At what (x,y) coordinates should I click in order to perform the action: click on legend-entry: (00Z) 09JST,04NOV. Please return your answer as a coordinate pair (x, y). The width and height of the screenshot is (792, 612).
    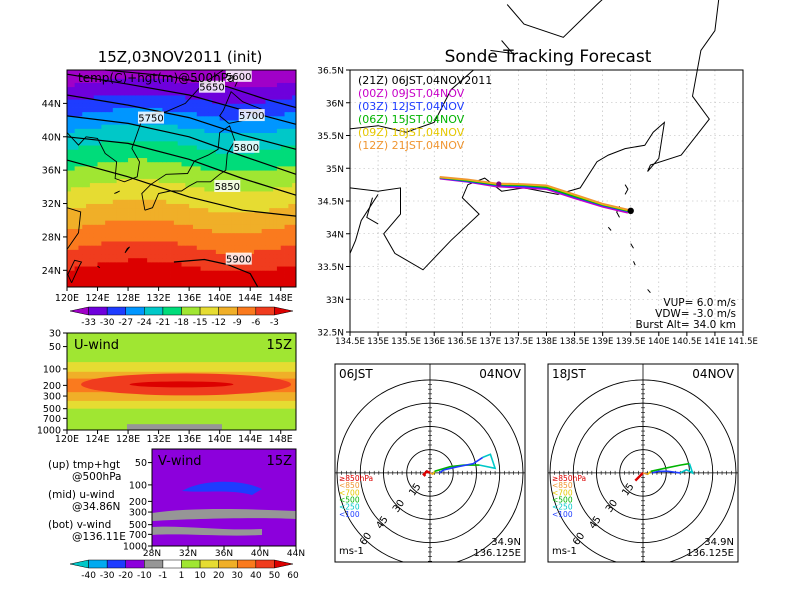
    Looking at the image, I should click on (411, 93).